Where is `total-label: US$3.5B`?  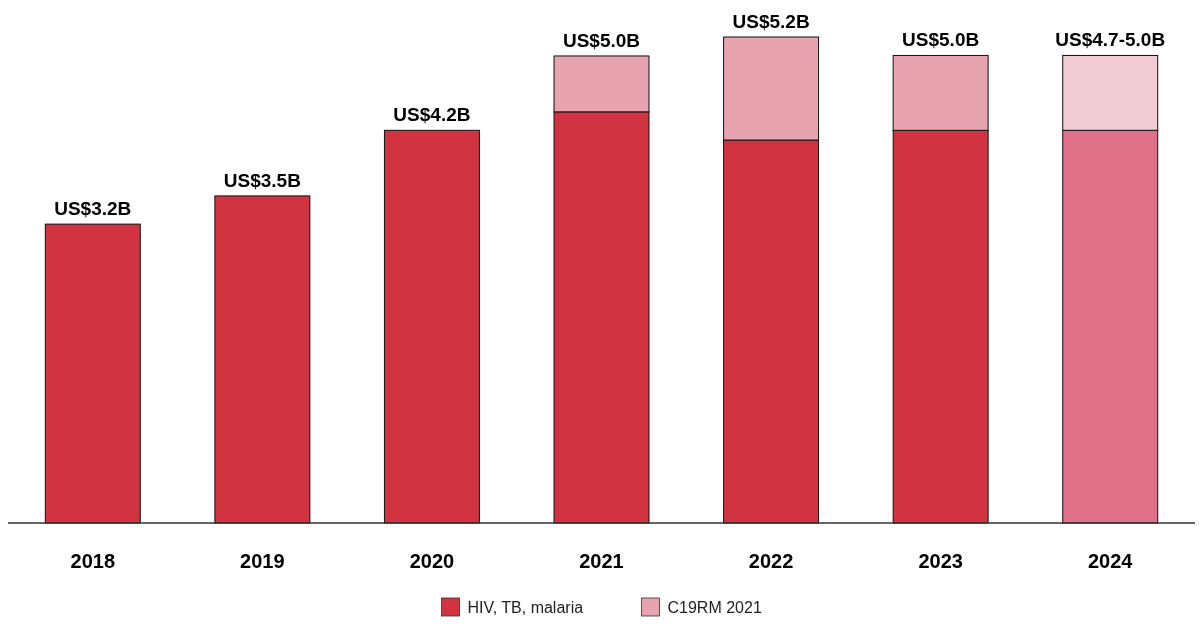
total-label: US$3.5B is located at coordinates (262, 180).